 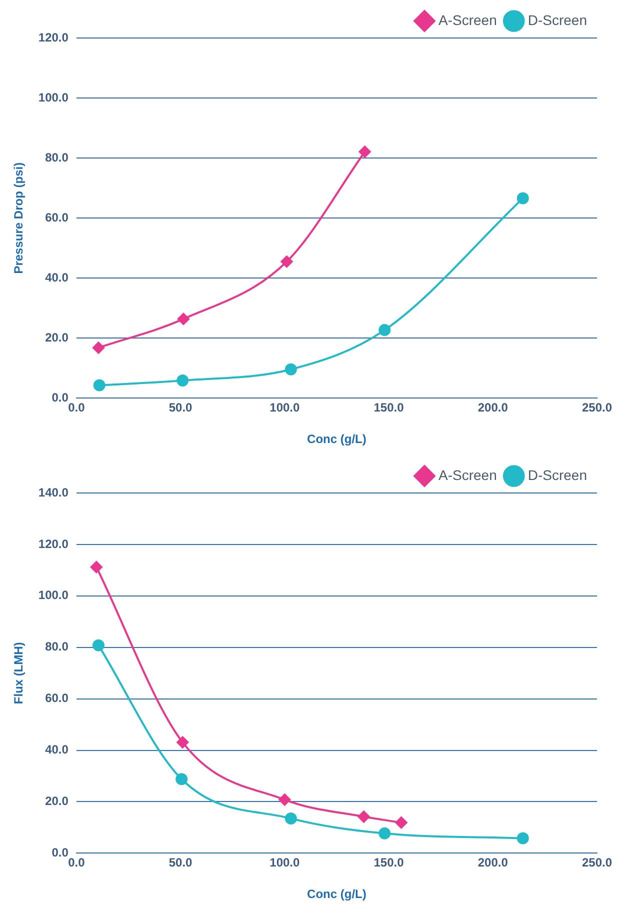 What do you see at coordinates (53, 492) in the screenshot?
I see `y-tick-label: 140.0` at bounding box center [53, 492].